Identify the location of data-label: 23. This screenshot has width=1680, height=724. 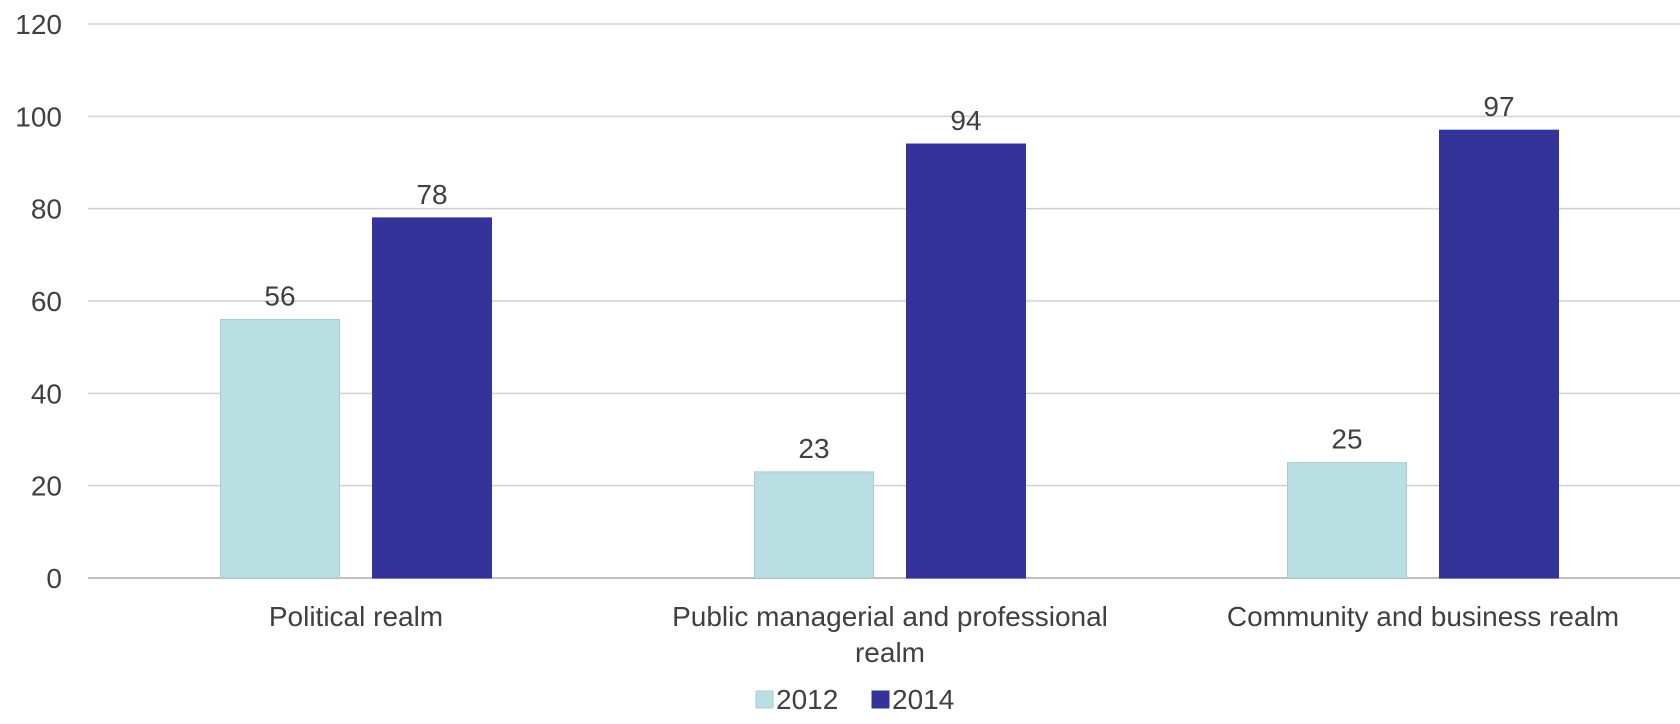
(813, 448).